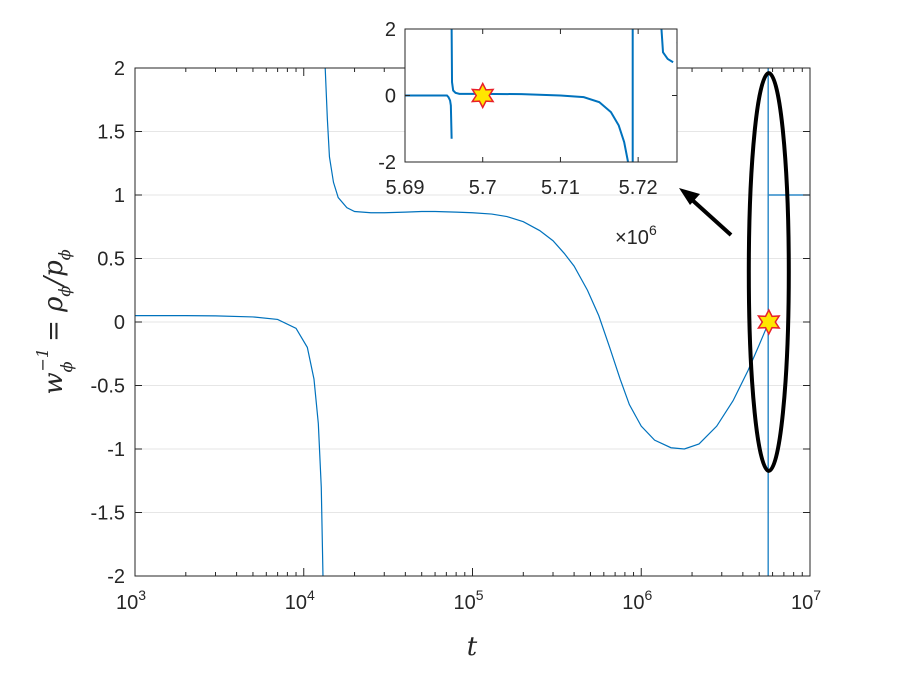 This screenshot has height=675, width=900. Describe the element at coordinates (636, 235) in the screenshot. I see `inset-x-multiplier: ×10⁶` at that location.